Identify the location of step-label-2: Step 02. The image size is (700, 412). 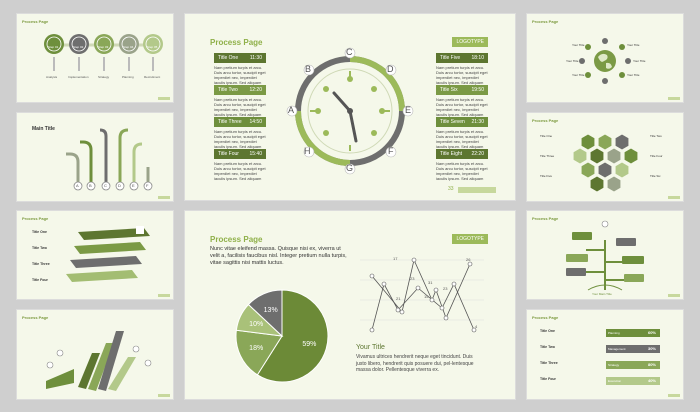
(78, 47).